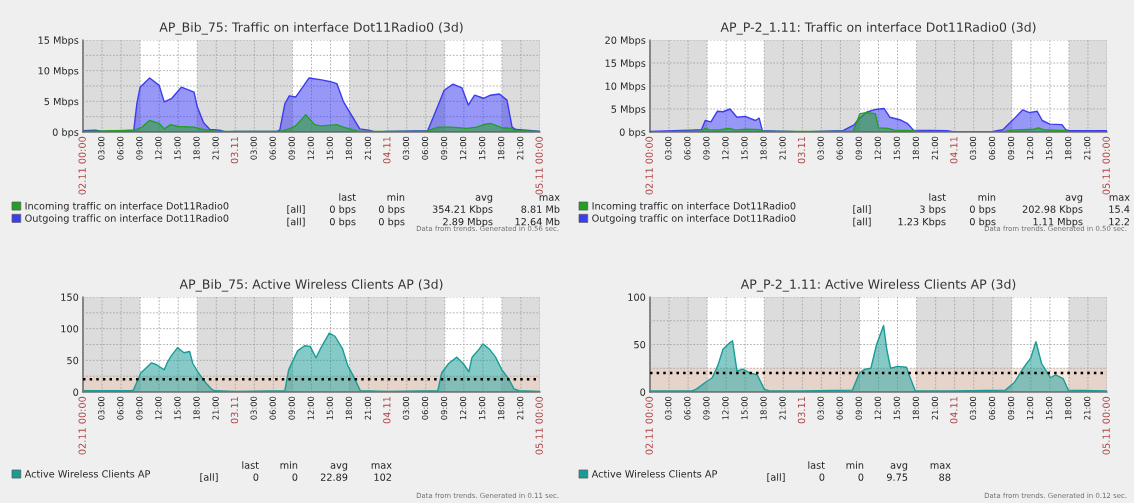 This screenshot has height=503, width=1134. Describe the element at coordinates (250, 465) in the screenshot. I see `text: last` at that location.